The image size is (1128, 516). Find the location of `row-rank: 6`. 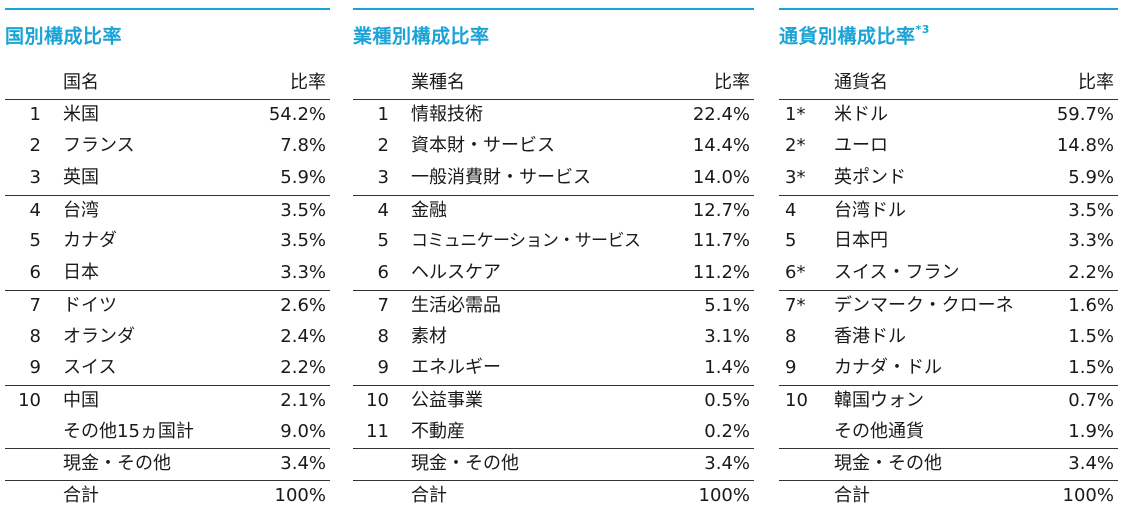

row-rank: 6 is located at coordinates (35, 273).